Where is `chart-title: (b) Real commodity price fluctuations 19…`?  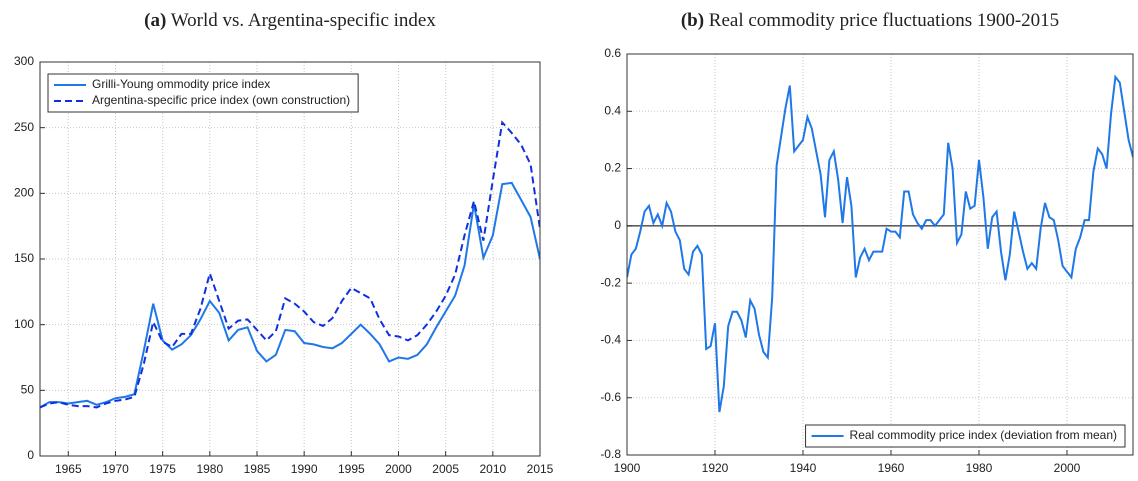
chart-title: (b) Real commodity price fluctuations 19… is located at coordinates (870, 20).